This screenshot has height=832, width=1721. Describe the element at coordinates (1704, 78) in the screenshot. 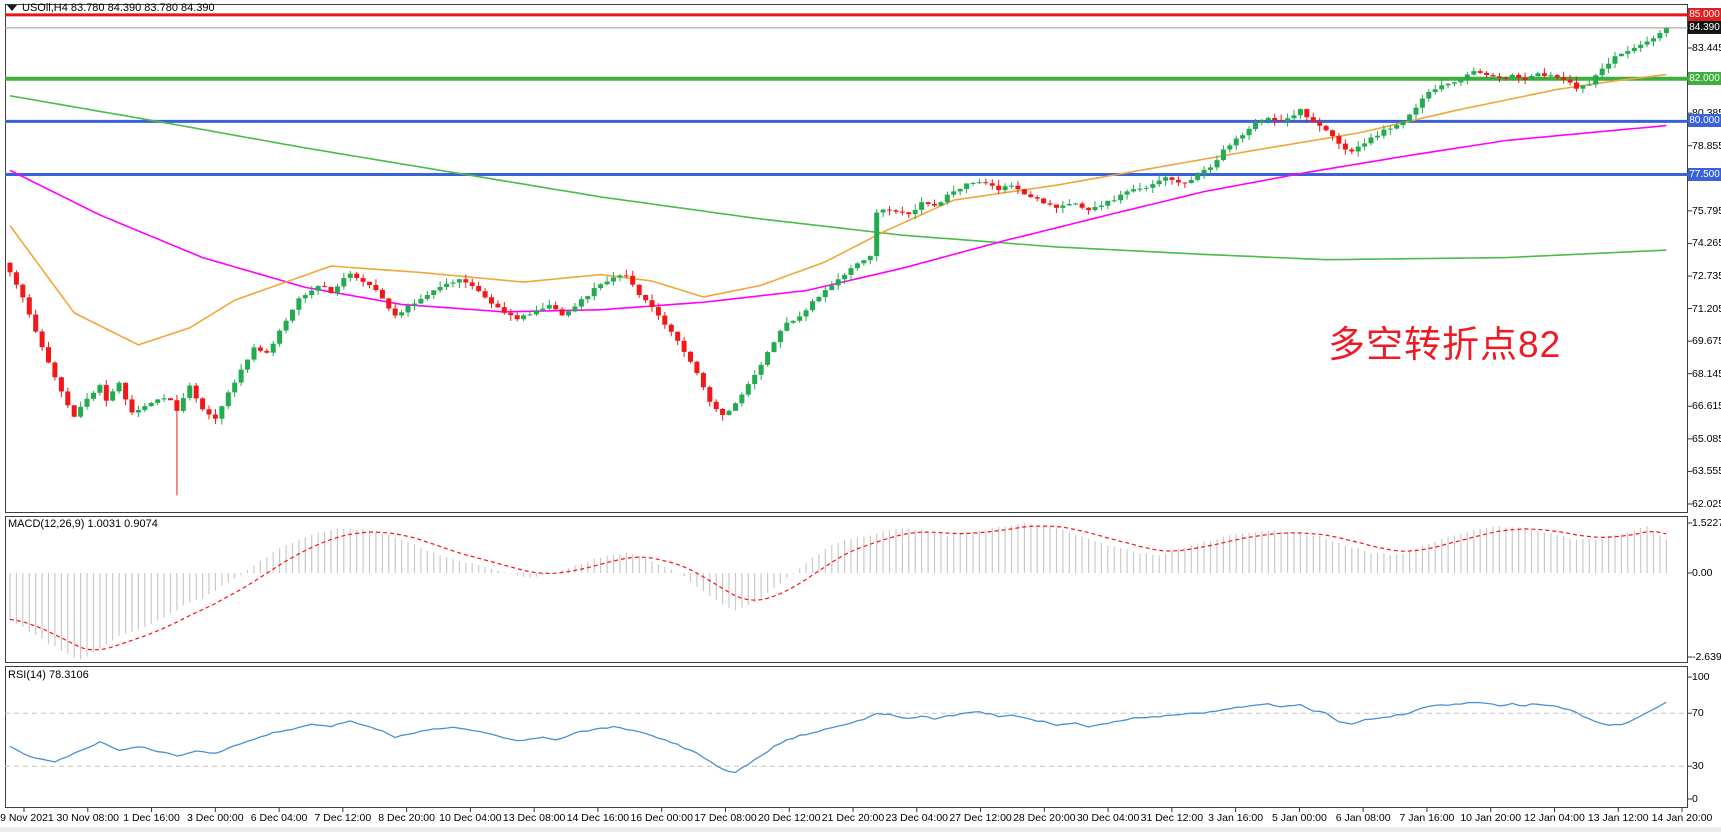

I see `price-tag-82.000: 82.000` at that location.